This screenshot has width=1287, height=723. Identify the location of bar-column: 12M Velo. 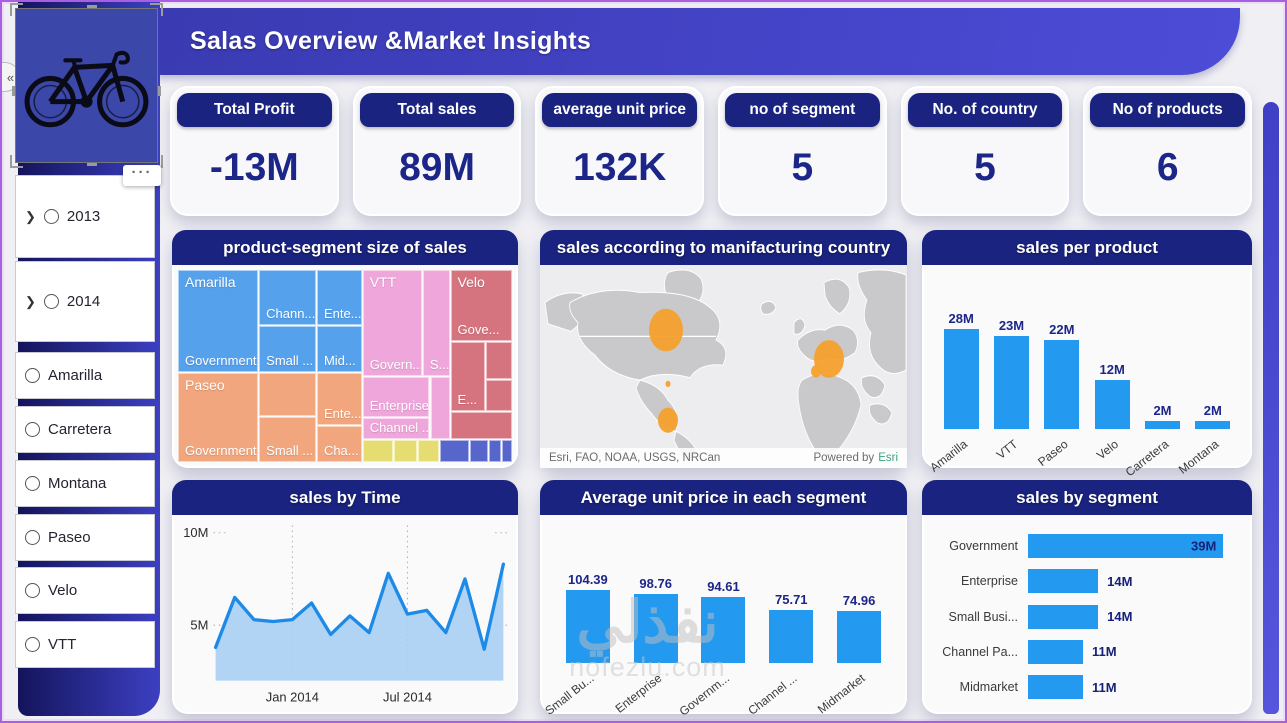
(1112, 387).